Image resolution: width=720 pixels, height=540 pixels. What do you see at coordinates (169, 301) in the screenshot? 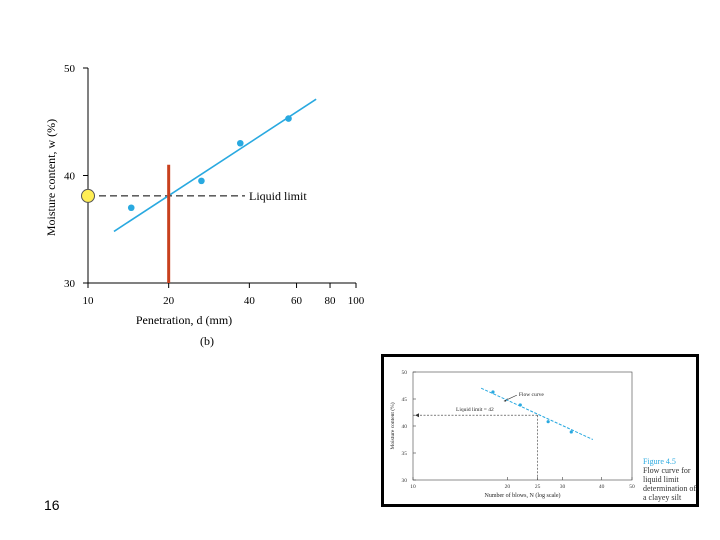
I see `x-tick-label: 20` at bounding box center [169, 301].